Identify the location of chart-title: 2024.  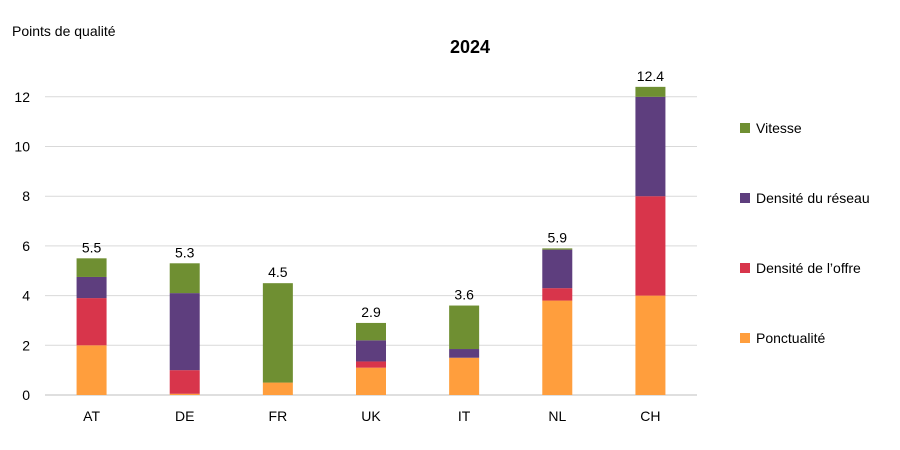
(470, 47).